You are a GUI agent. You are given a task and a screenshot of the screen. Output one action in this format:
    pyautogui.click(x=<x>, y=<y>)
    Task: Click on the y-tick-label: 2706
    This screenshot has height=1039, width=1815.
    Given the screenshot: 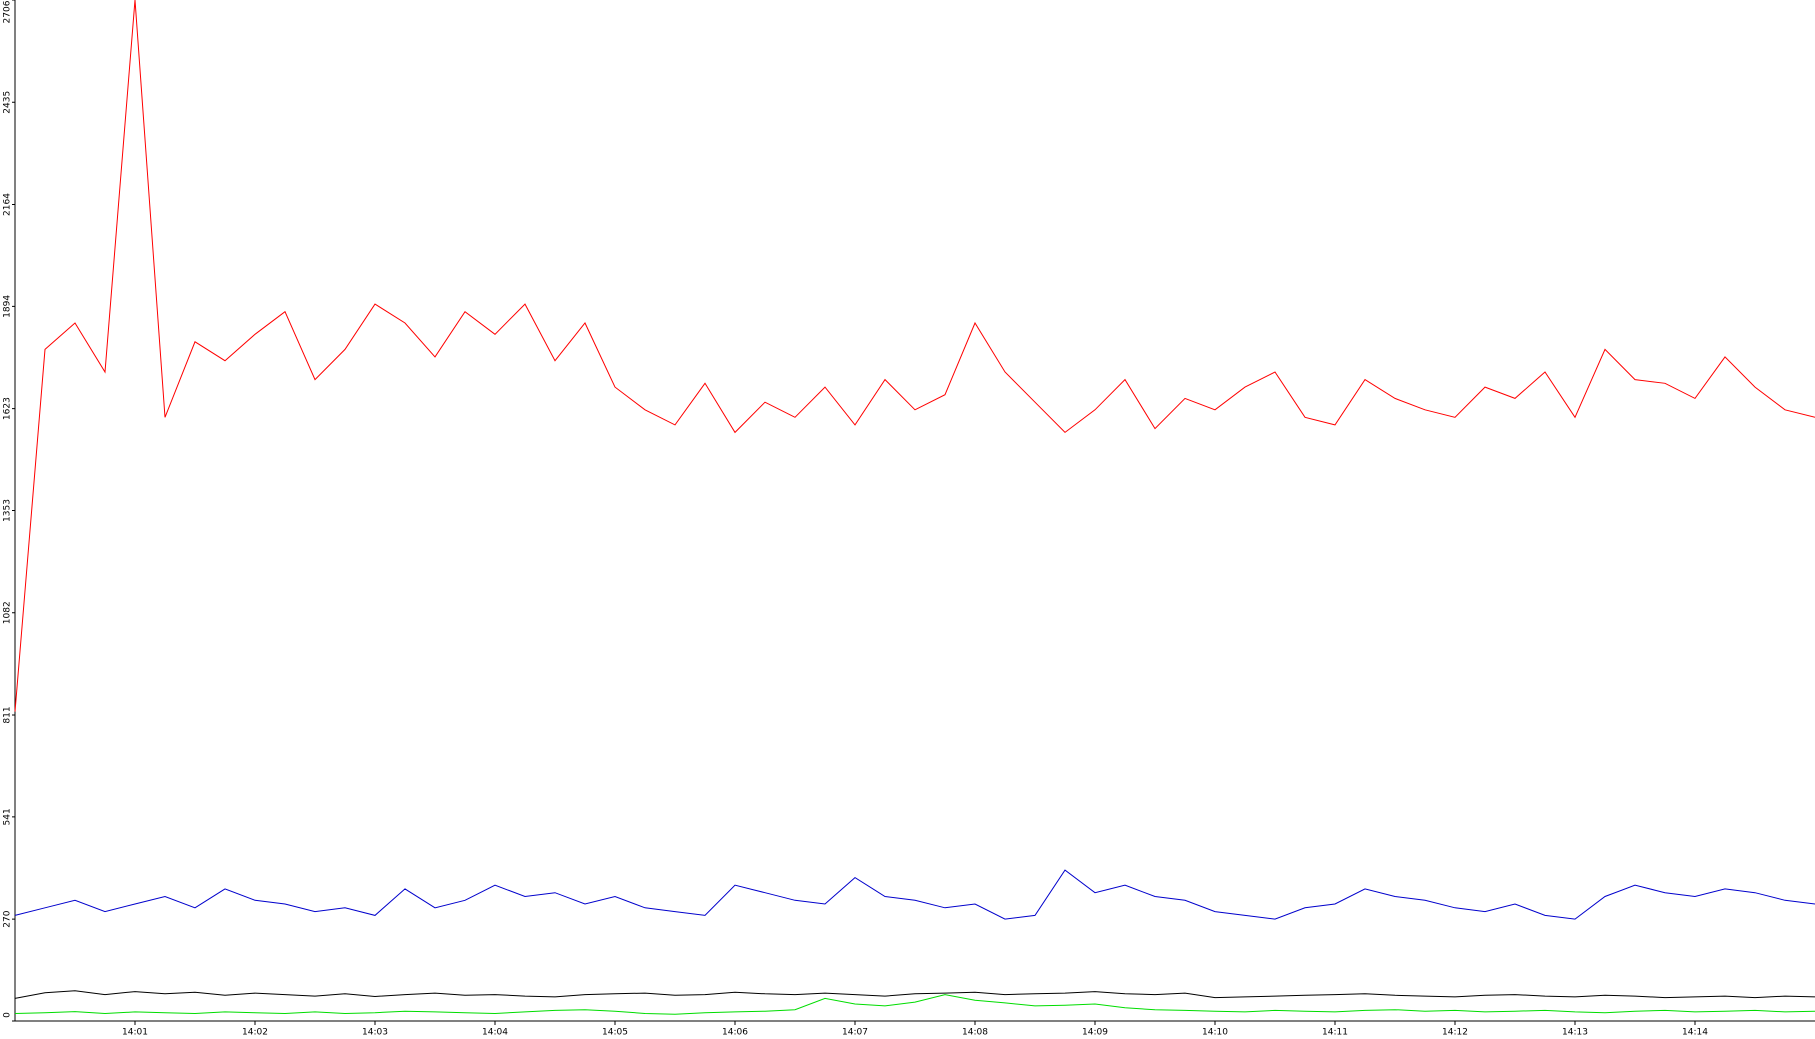 What is the action you would take?
    pyautogui.click(x=8, y=11)
    